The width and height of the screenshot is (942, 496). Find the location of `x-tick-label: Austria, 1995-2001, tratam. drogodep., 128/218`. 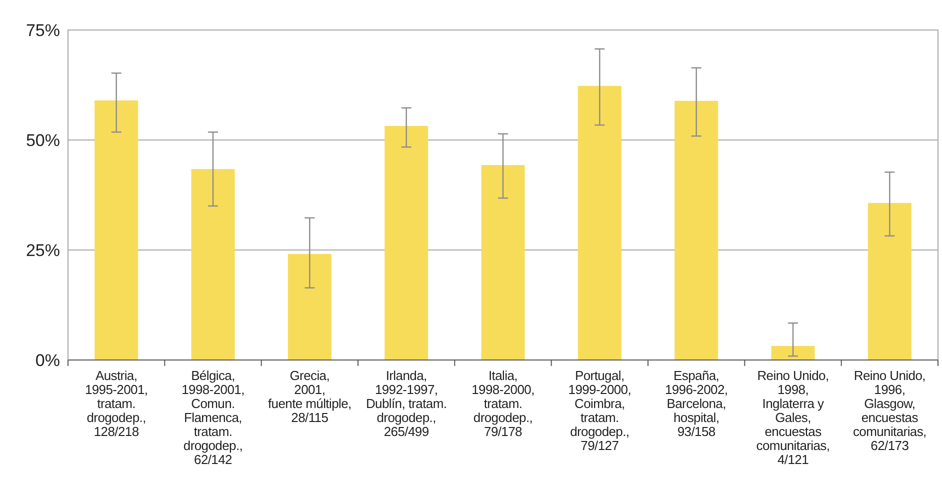

x-tick-label: Austria, 1995-2001, tratam. drogodep., 128/218 is located at coordinates (116, 403).